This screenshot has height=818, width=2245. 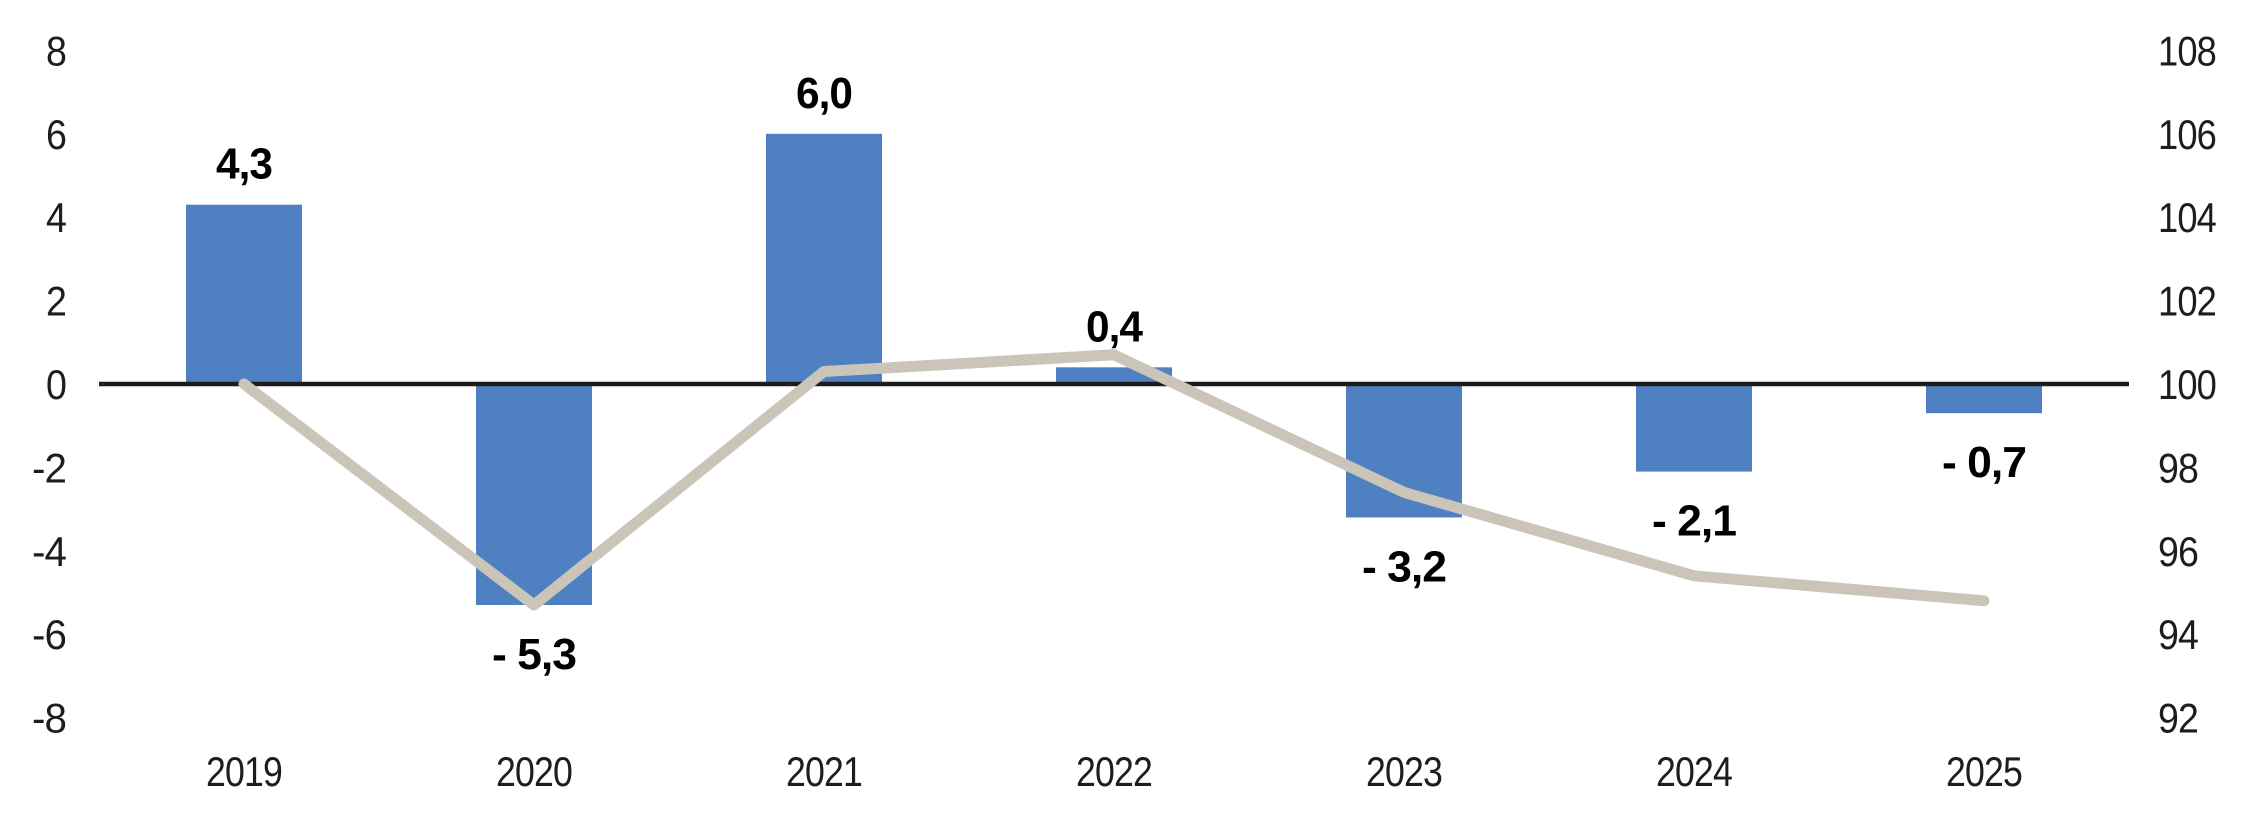 What do you see at coordinates (2187, 134) in the screenshot?
I see `right-axis-tick-106: 106` at bounding box center [2187, 134].